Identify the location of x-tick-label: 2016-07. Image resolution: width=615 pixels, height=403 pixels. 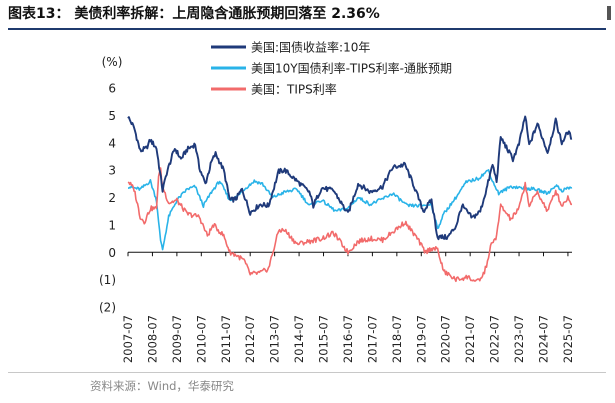
(348, 339).